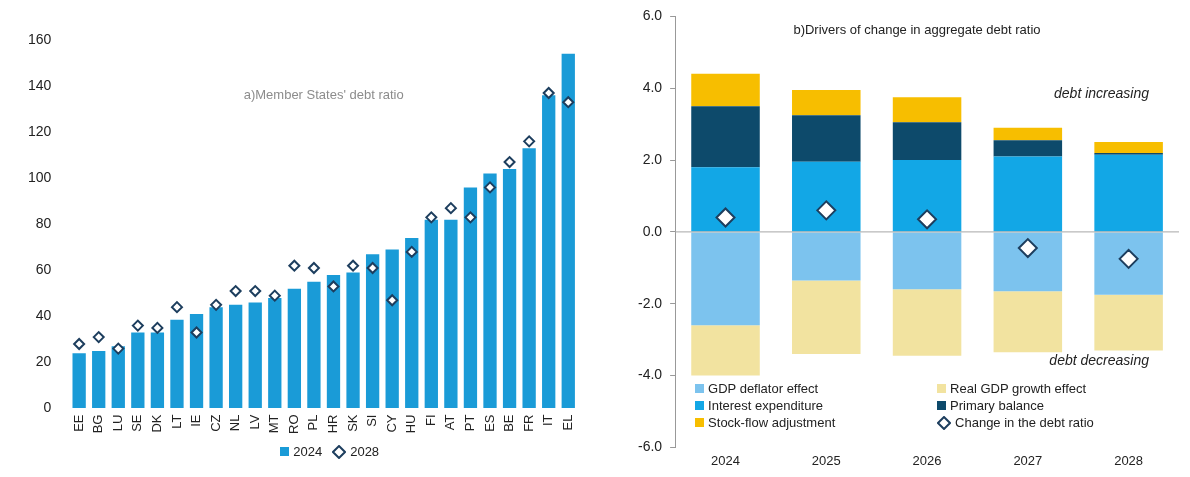 This screenshot has width=1190, height=477. I want to click on x-tick-label: 2025, so click(826, 460).